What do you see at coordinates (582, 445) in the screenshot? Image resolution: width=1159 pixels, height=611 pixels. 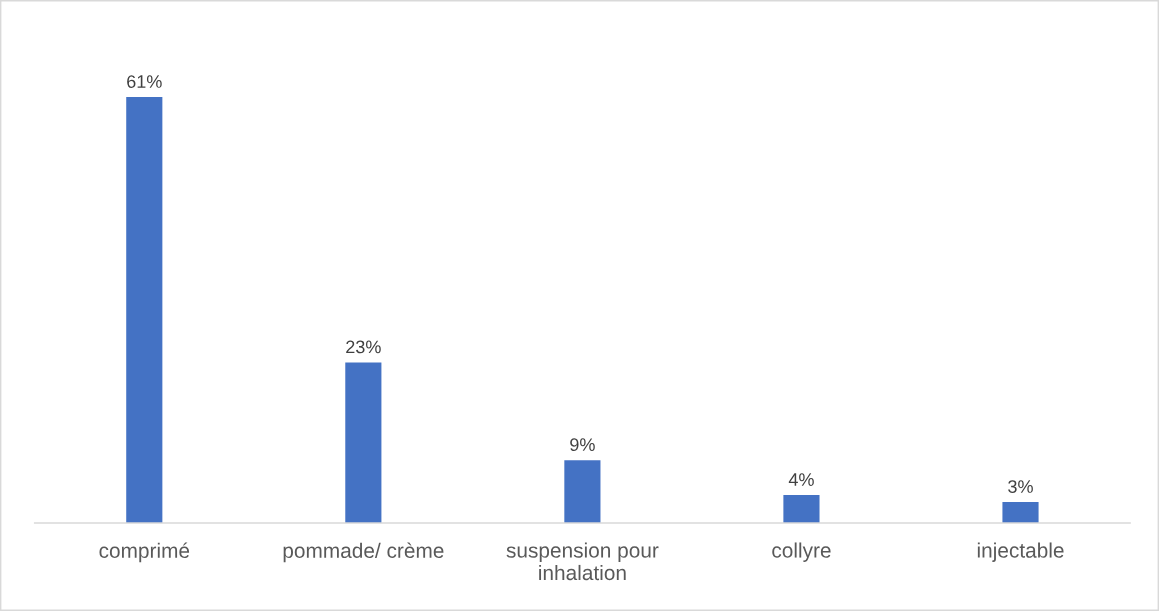 I see `data-label: 9%` at bounding box center [582, 445].